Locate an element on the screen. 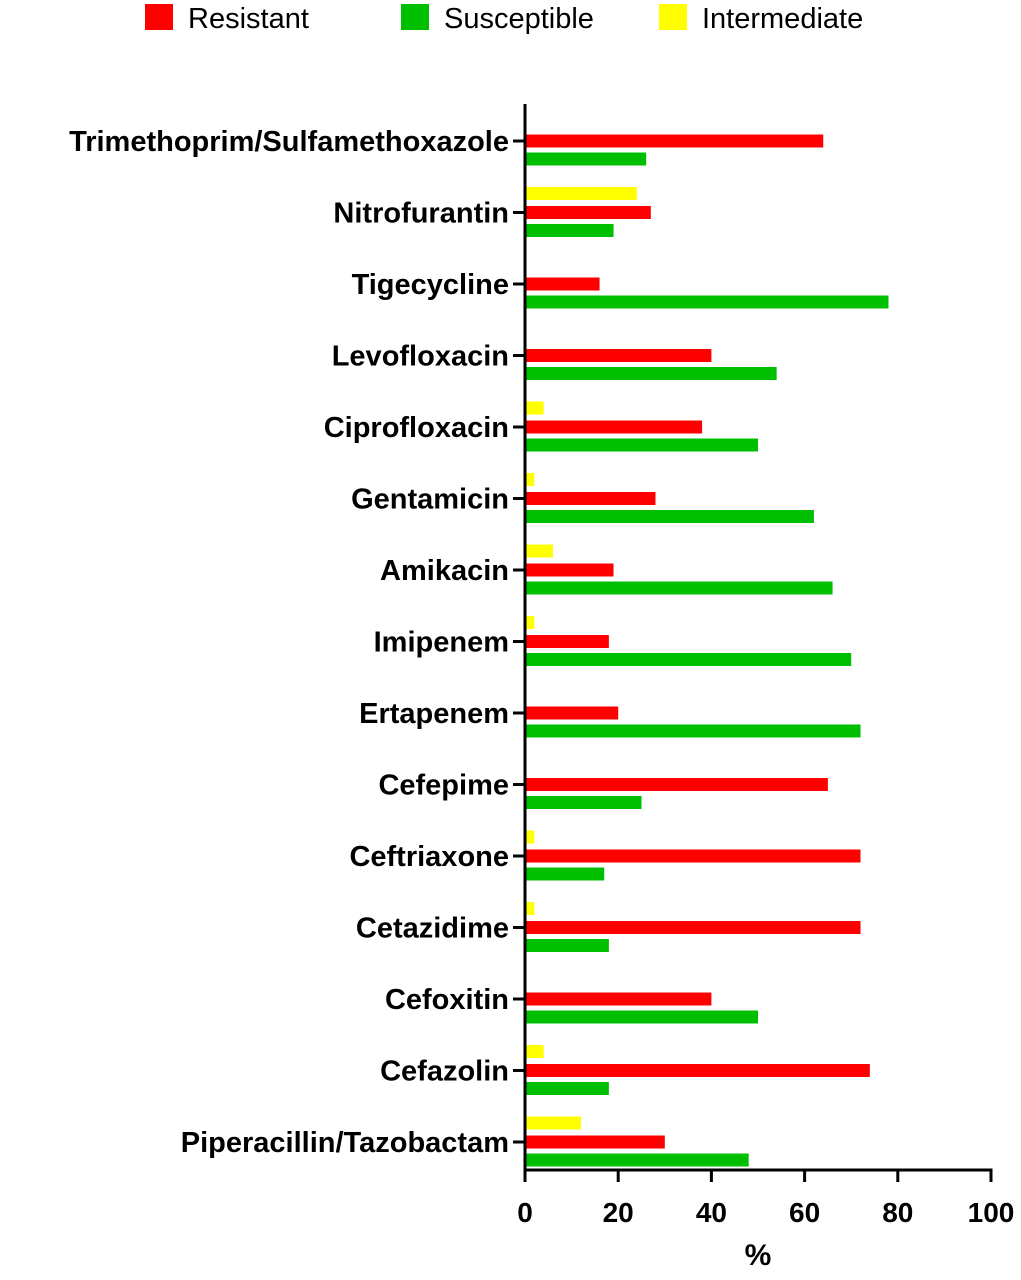 The image size is (1021, 1280). bar-susceptible-tigecycline is located at coordinates (707, 302).